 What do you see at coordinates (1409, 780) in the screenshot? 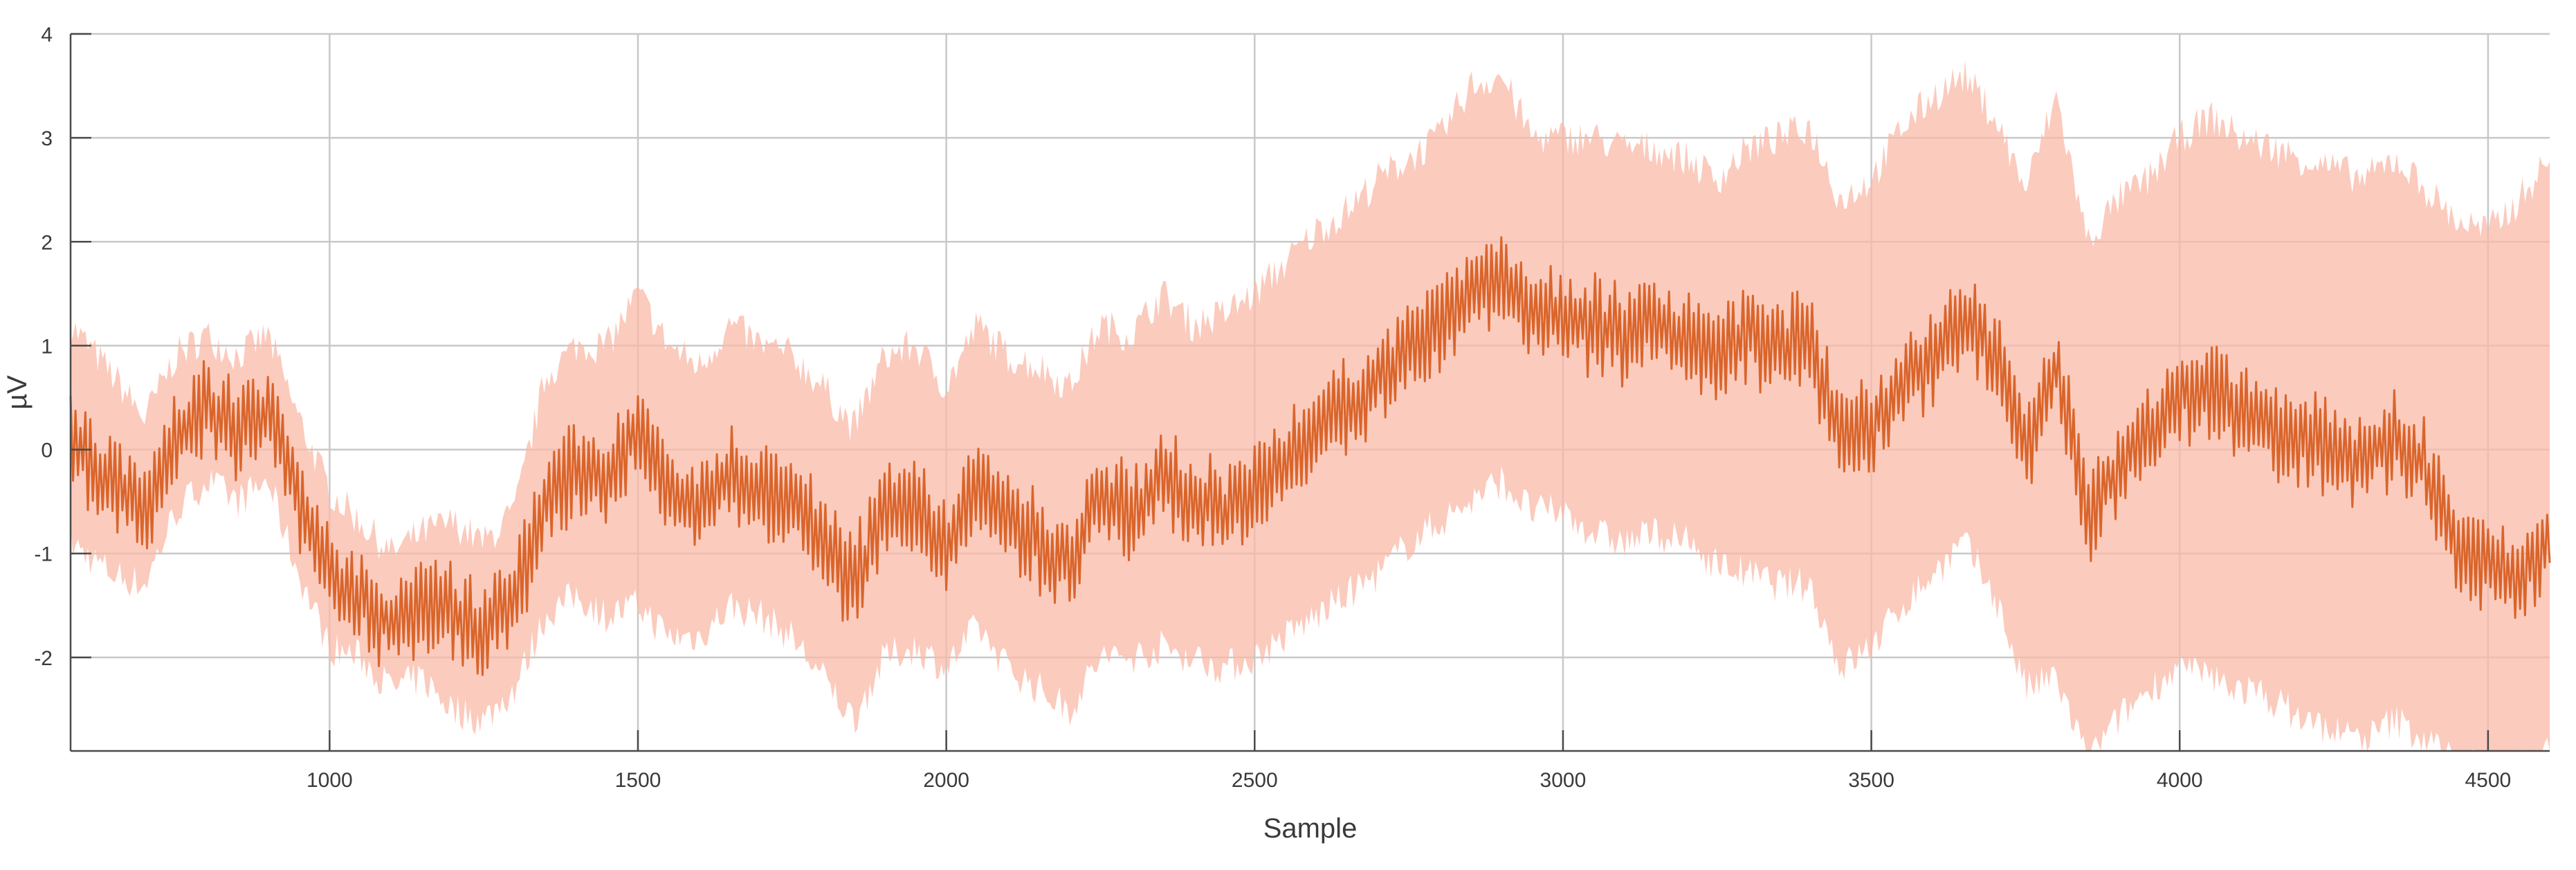
I see `x-tick-labels: 1000 1500 2000 2500 3000 3500 4000 4500` at bounding box center [1409, 780].